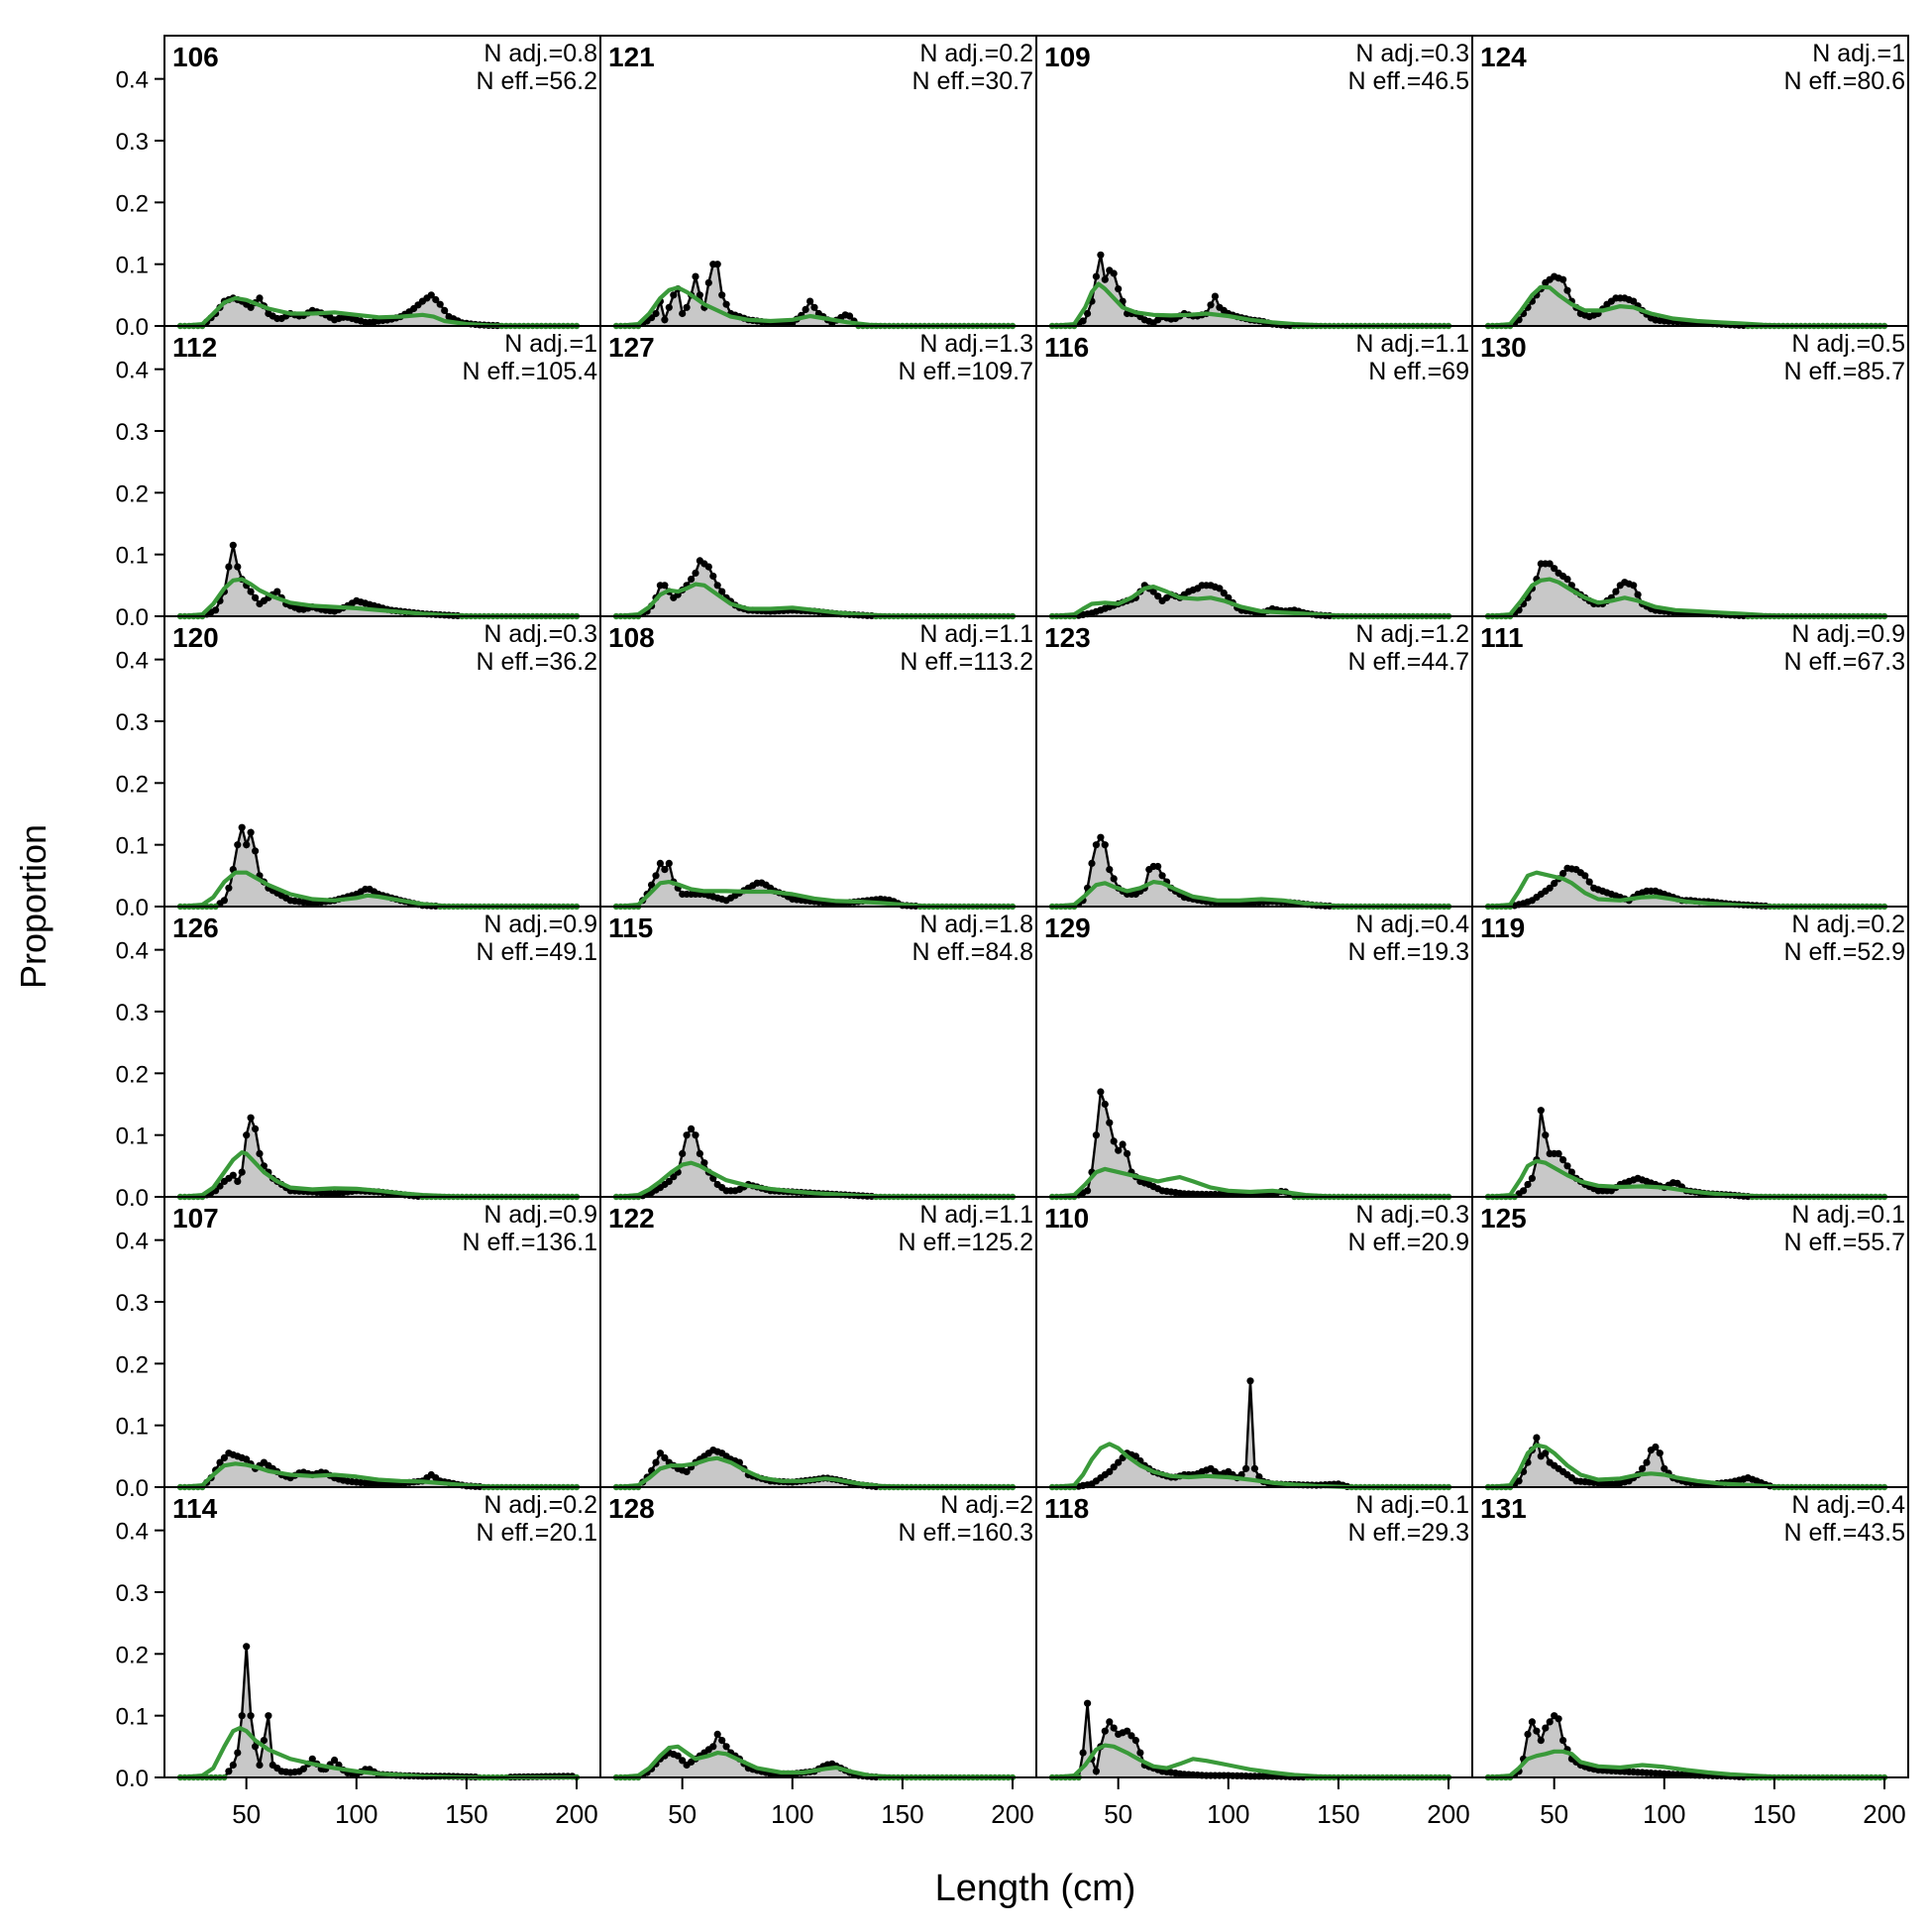 The height and width of the screenshot is (1932, 1932). I want to click on panel-id: 127, so click(631, 347).